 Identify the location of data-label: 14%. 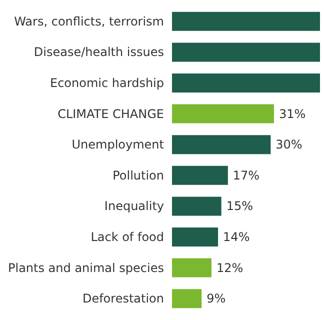
(236, 237).